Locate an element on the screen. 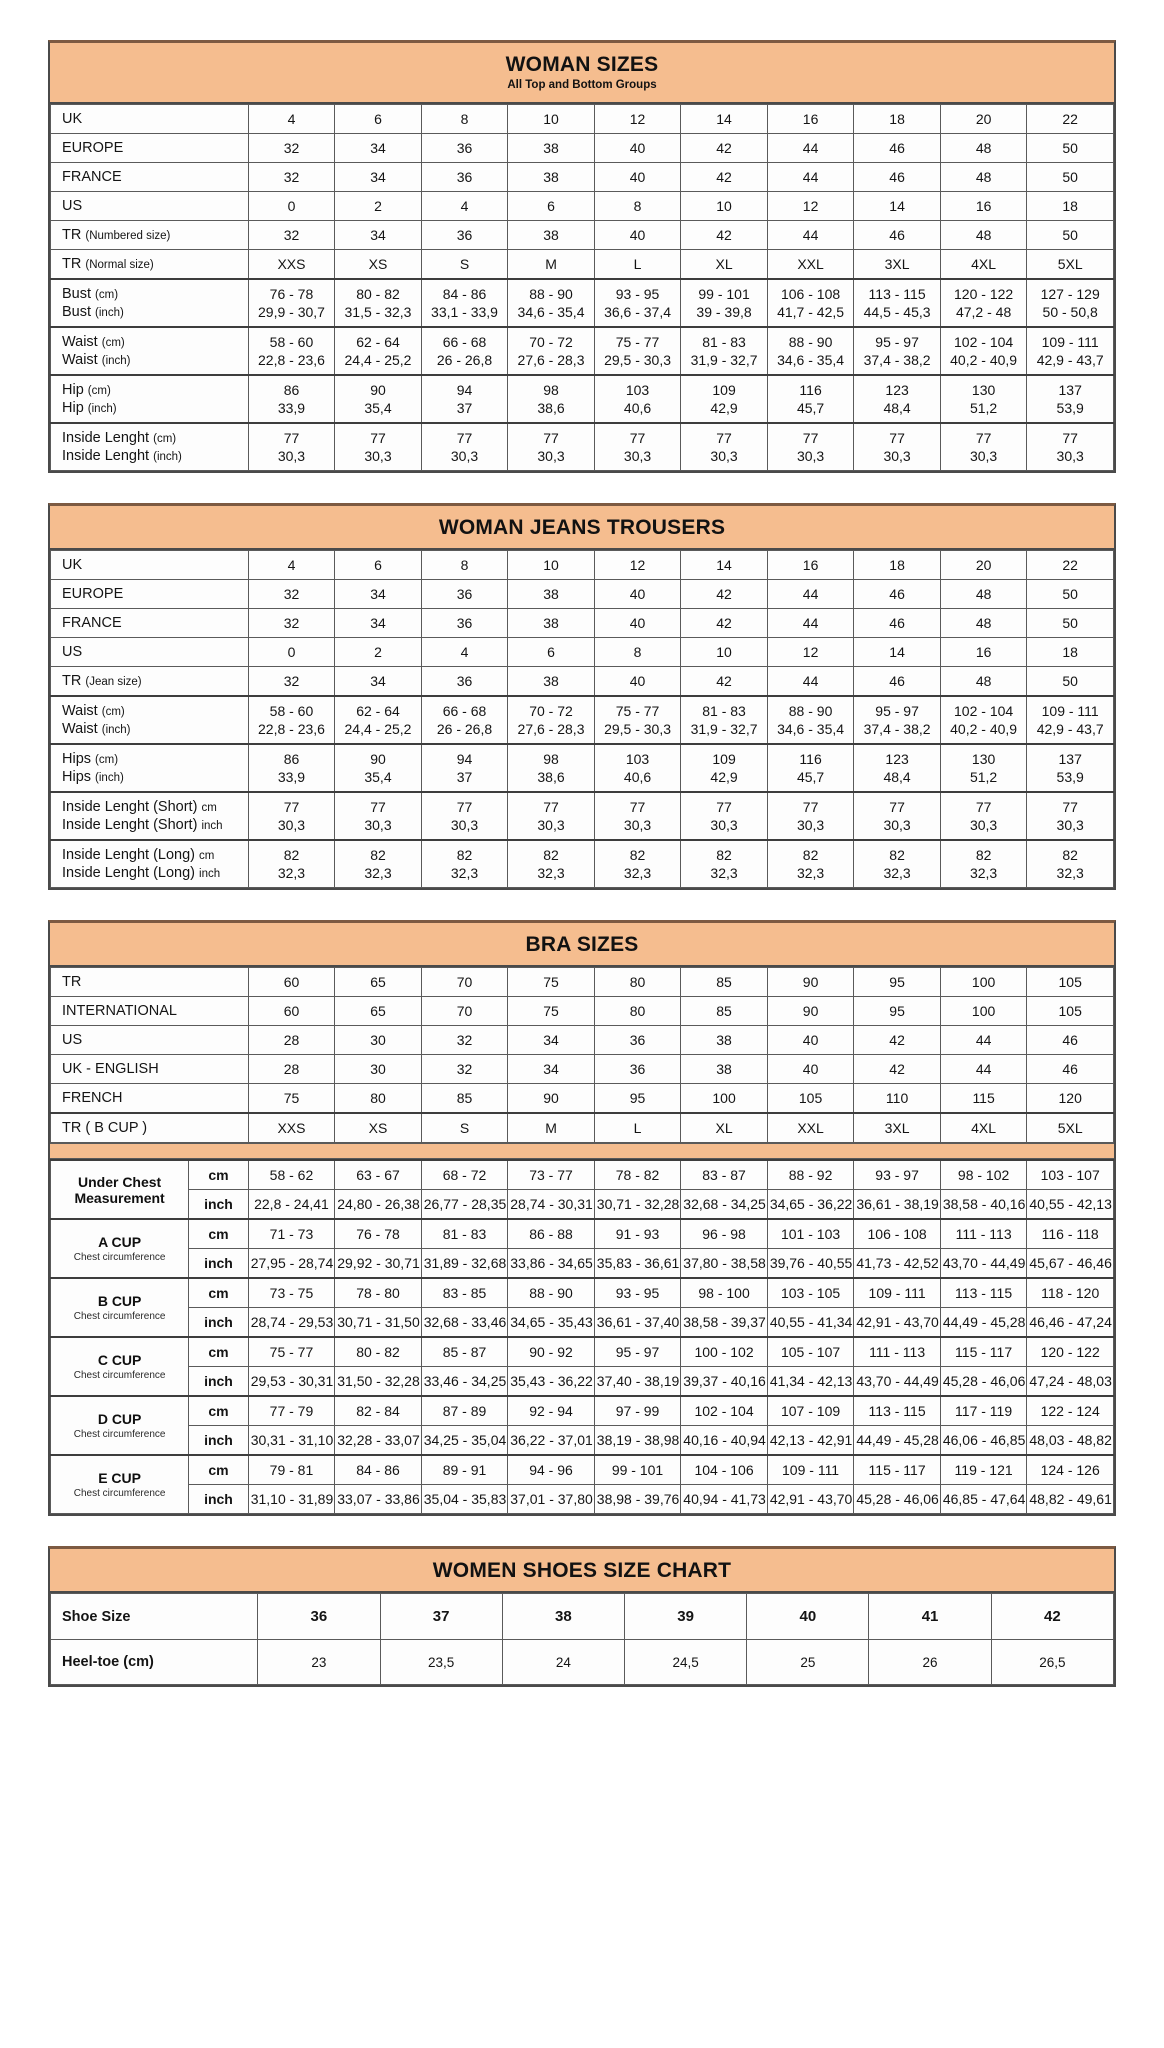 The width and height of the screenshot is (1164, 2048). table-cell: 103 is located at coordinates (637, 387).